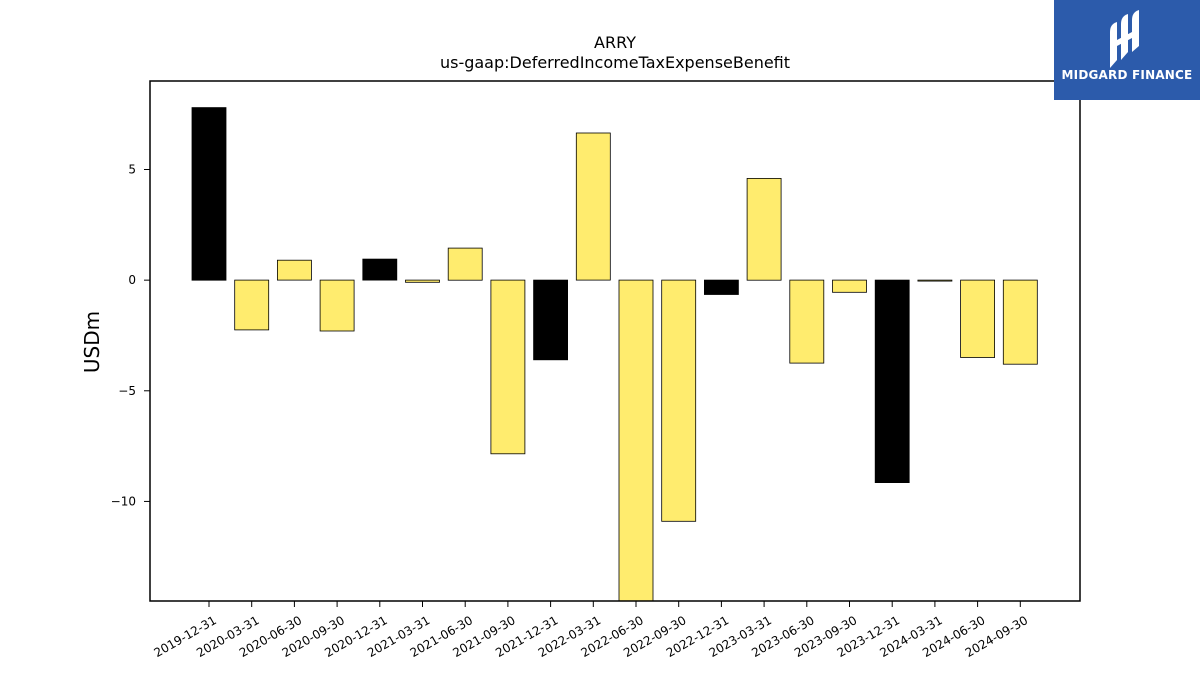 This screenshot has height=675, width=1200. What do you see at coordinates (127, 391) in the screenshot?
I see `y-tick-label: −5` at bounding box center [127, 391].